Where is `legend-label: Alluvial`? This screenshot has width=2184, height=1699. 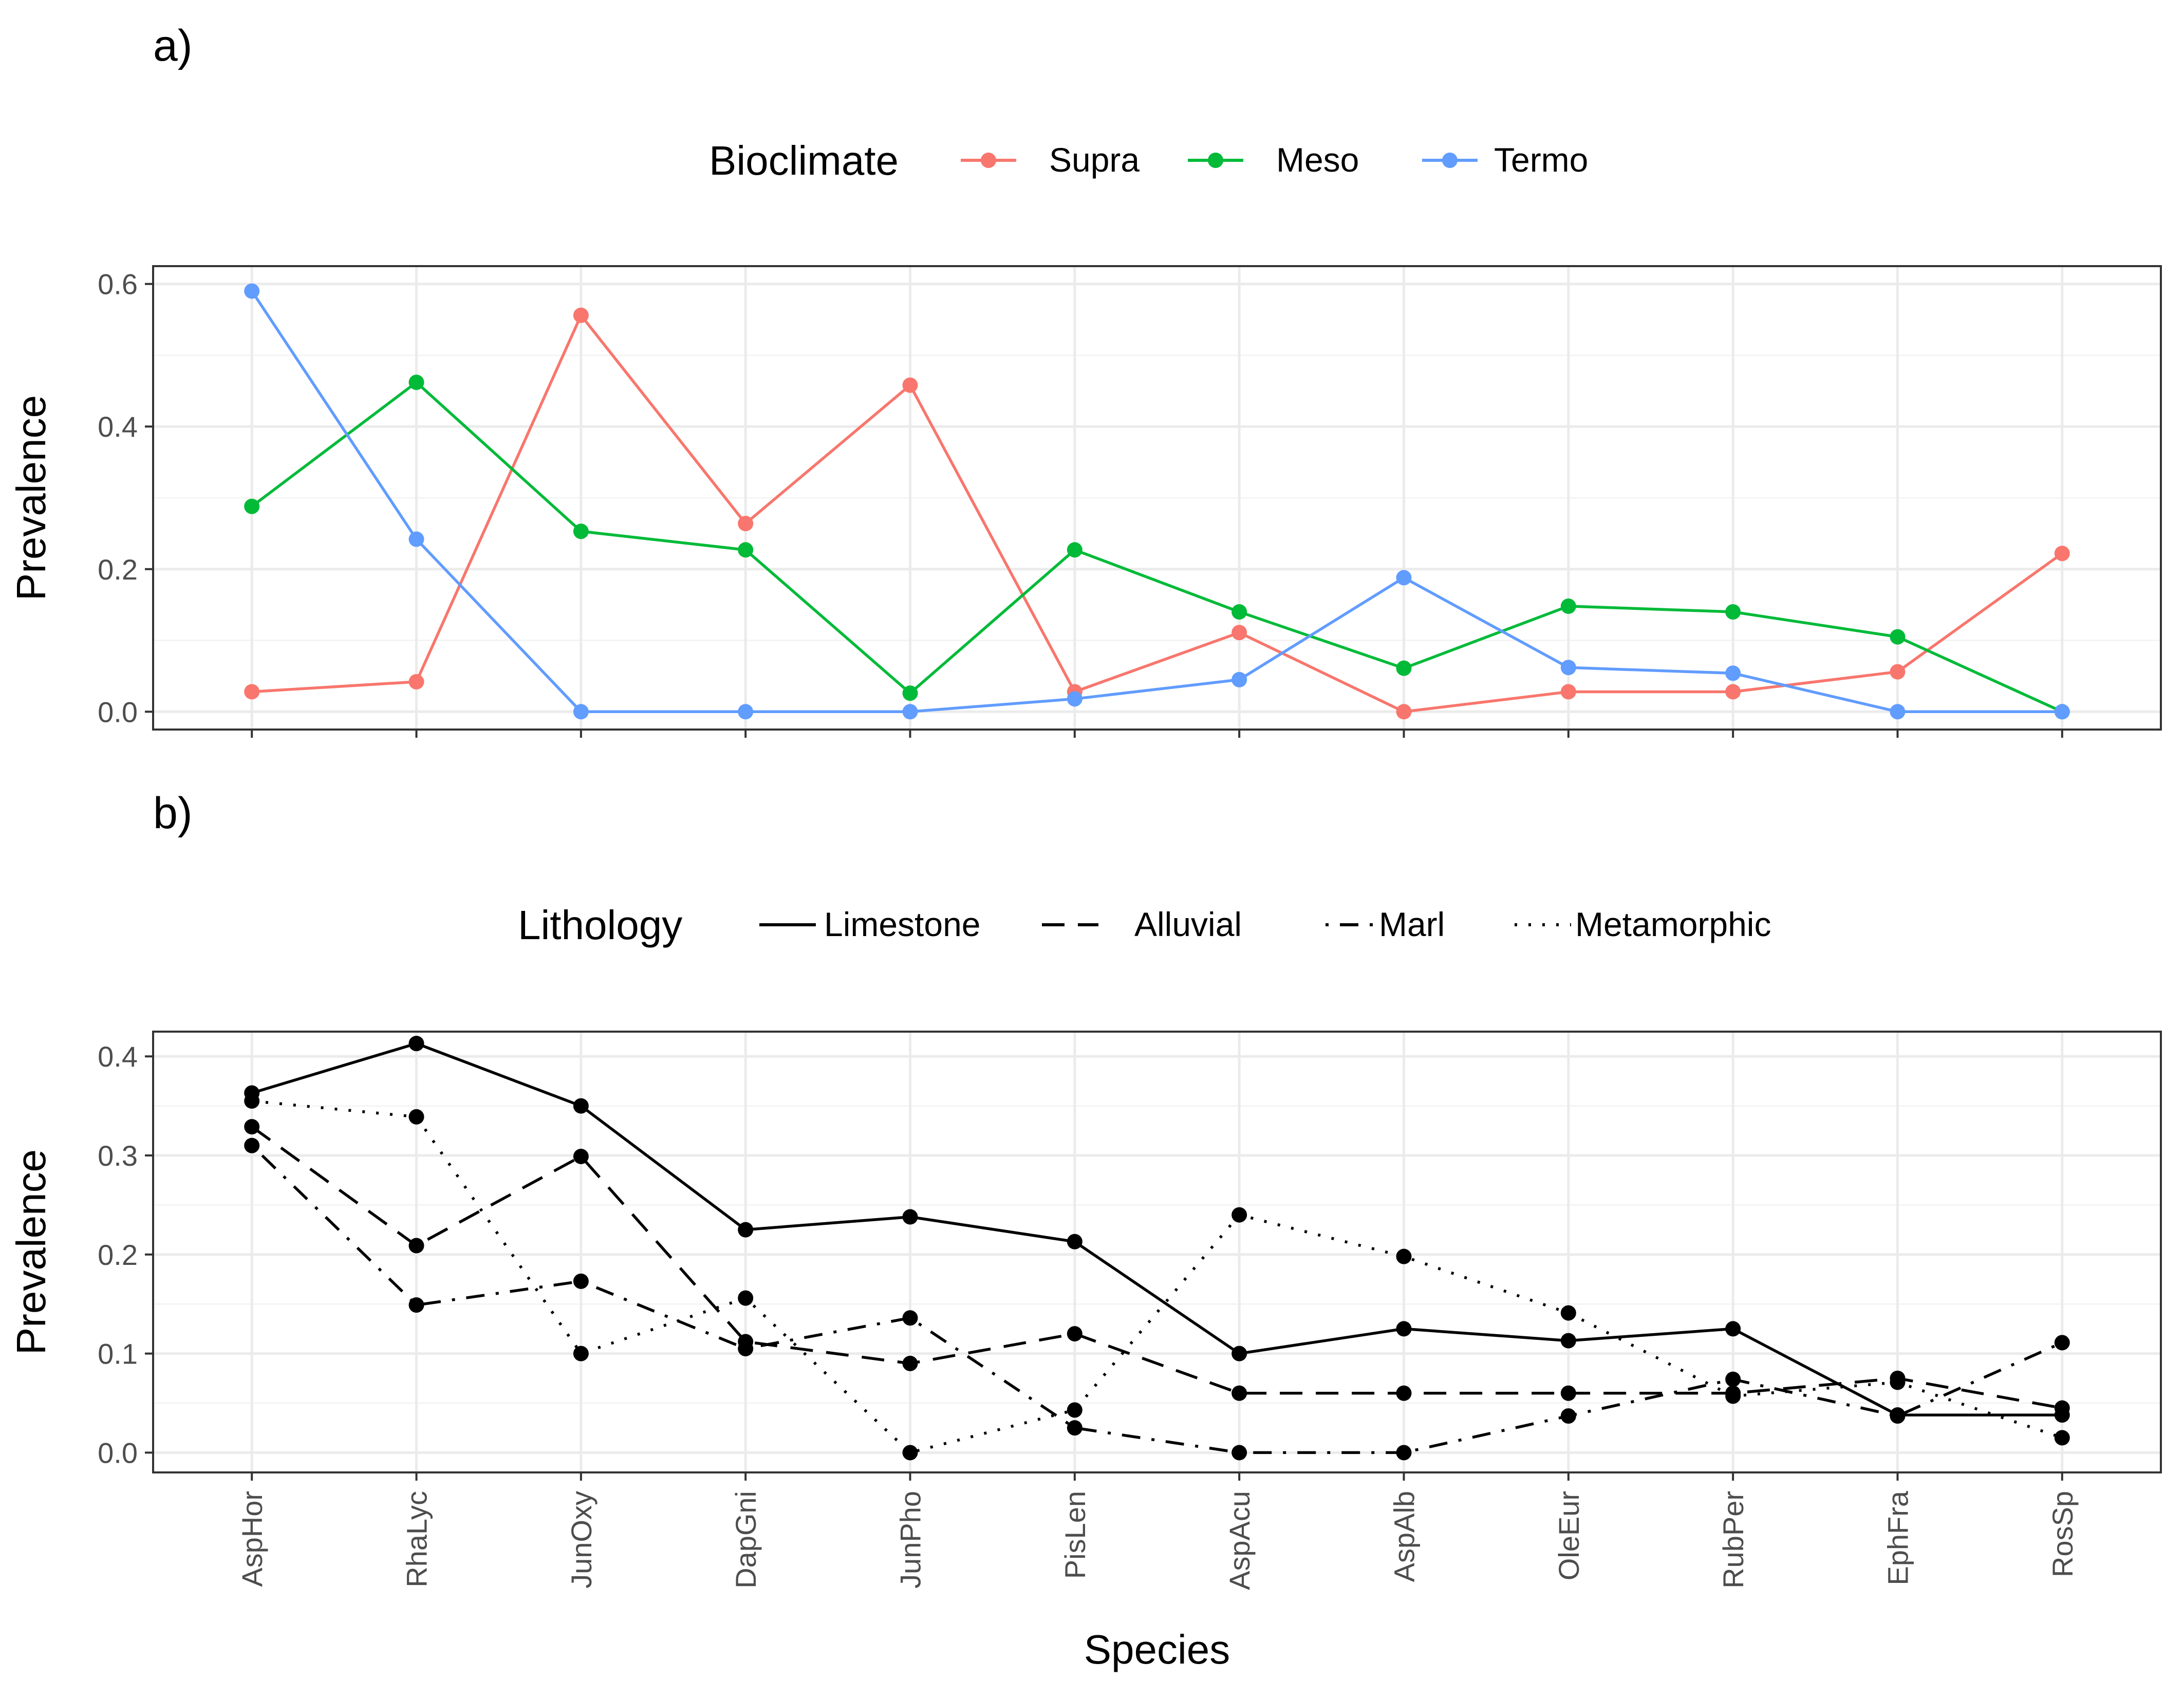
legend-label: Alluvial is located at coordinates (1188, 924).